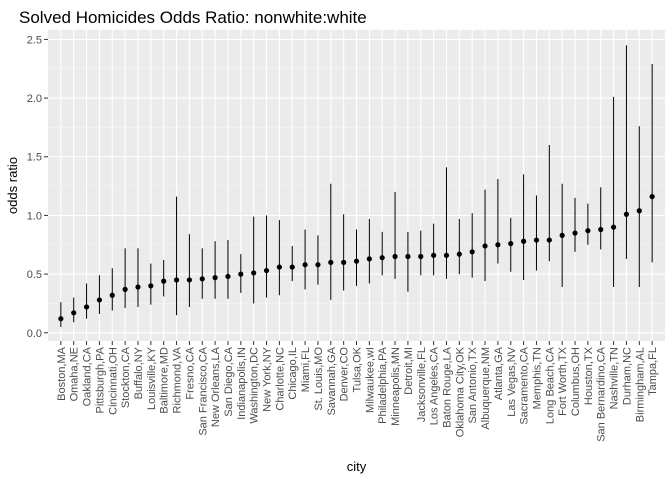 This screenshot has width=672, height=480. Describe the element at coordinates (37, 187) in the screenshot. I see `y-axis: 0.0 0.5 1.0 1.5 2.0 2.5` at that location.